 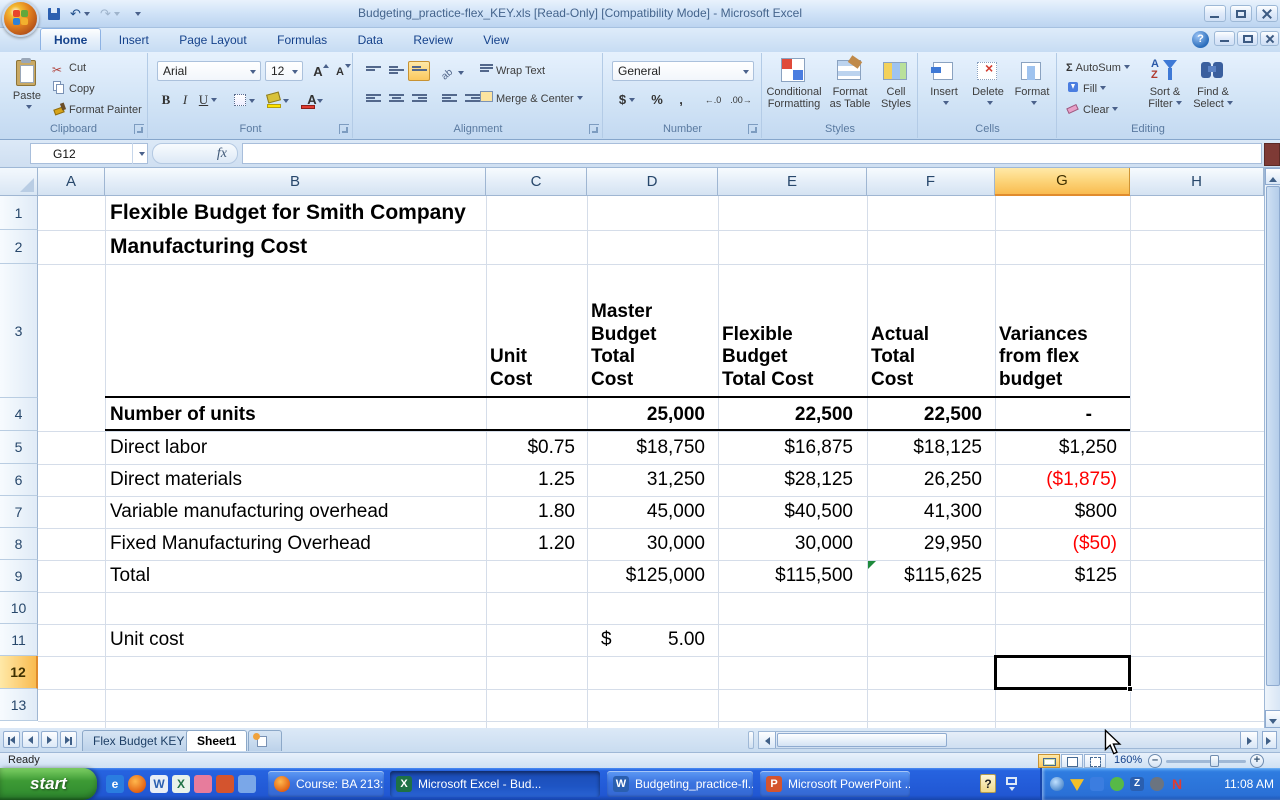 I want to click on copy-button: Copy, so click(x=73, y=89).